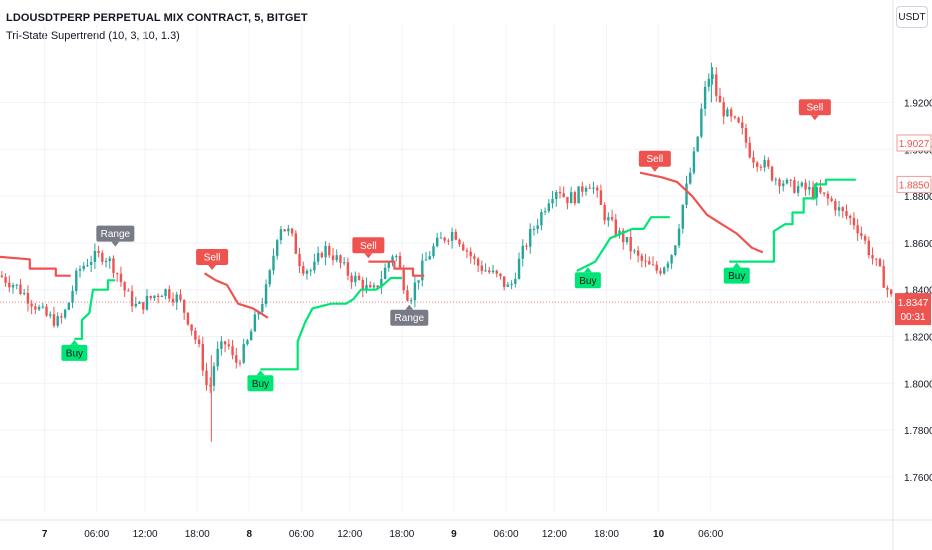  I want to click on signal-buy-label, so click(736, 275).